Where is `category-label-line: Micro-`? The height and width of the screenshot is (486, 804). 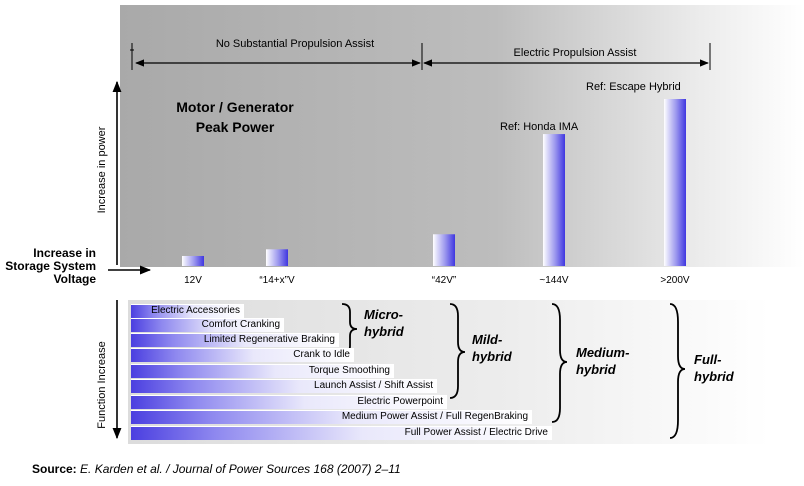
category-label-line: Micro- is located at coordinates (383, 314).